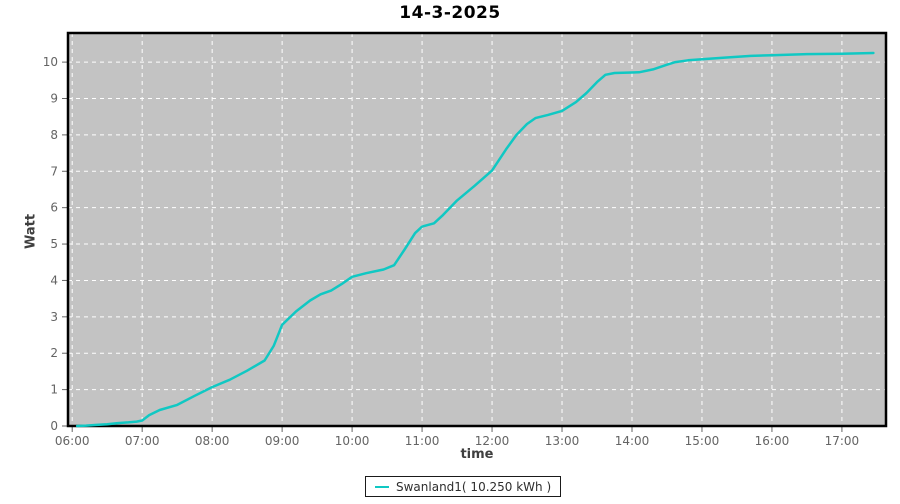 The width and height of the screenshot is (900, 504). I want to click on x-tick-label: 10:00, so click(352, 441).